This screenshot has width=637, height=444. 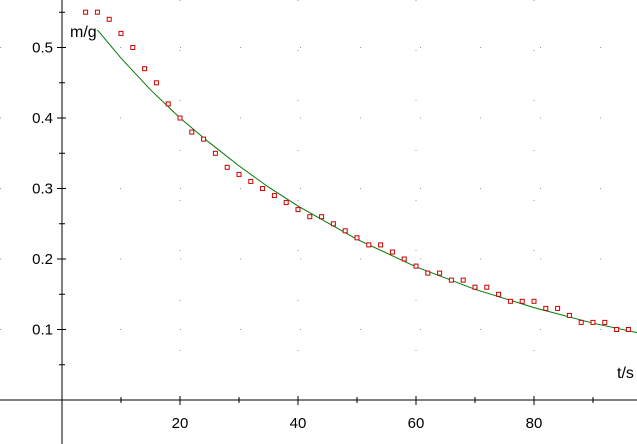 I want to click on y-tick-label: 0.2, so click(x=42, y=259).